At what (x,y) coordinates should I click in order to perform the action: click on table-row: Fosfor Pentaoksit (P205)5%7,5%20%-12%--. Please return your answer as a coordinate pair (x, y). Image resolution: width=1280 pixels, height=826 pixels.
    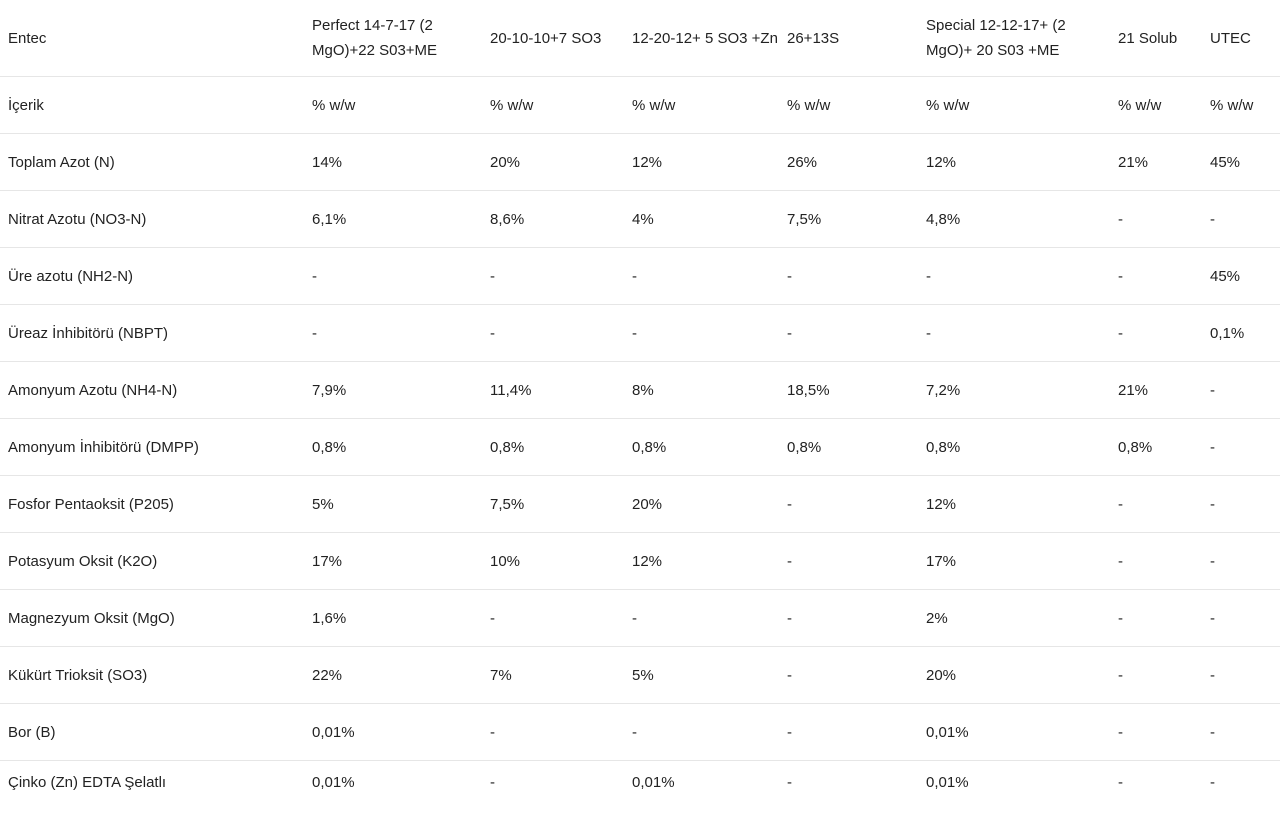
    Looking at the image, I should click on (640, 504).